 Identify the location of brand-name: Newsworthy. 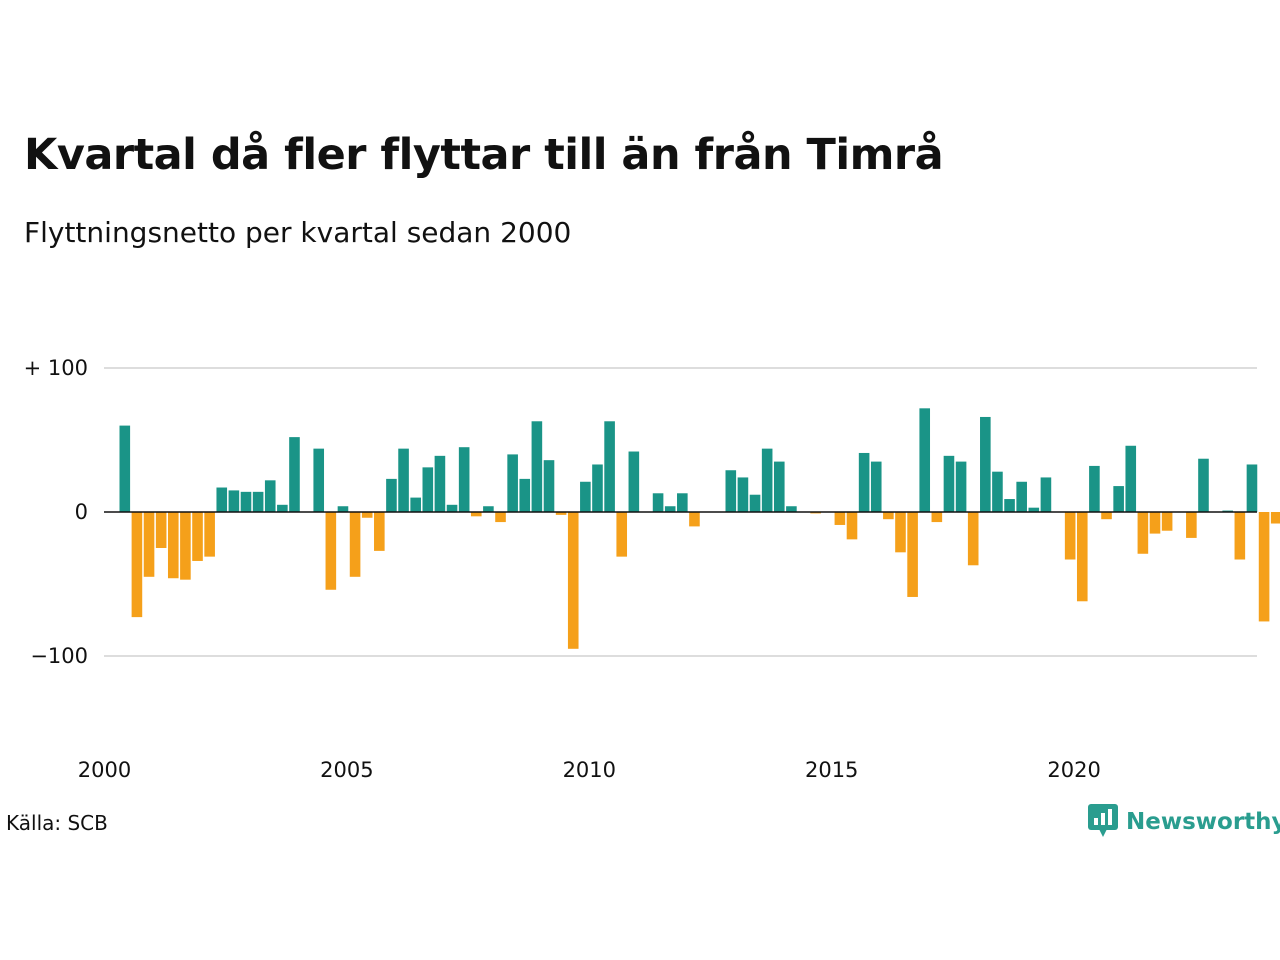
(1203, 822).